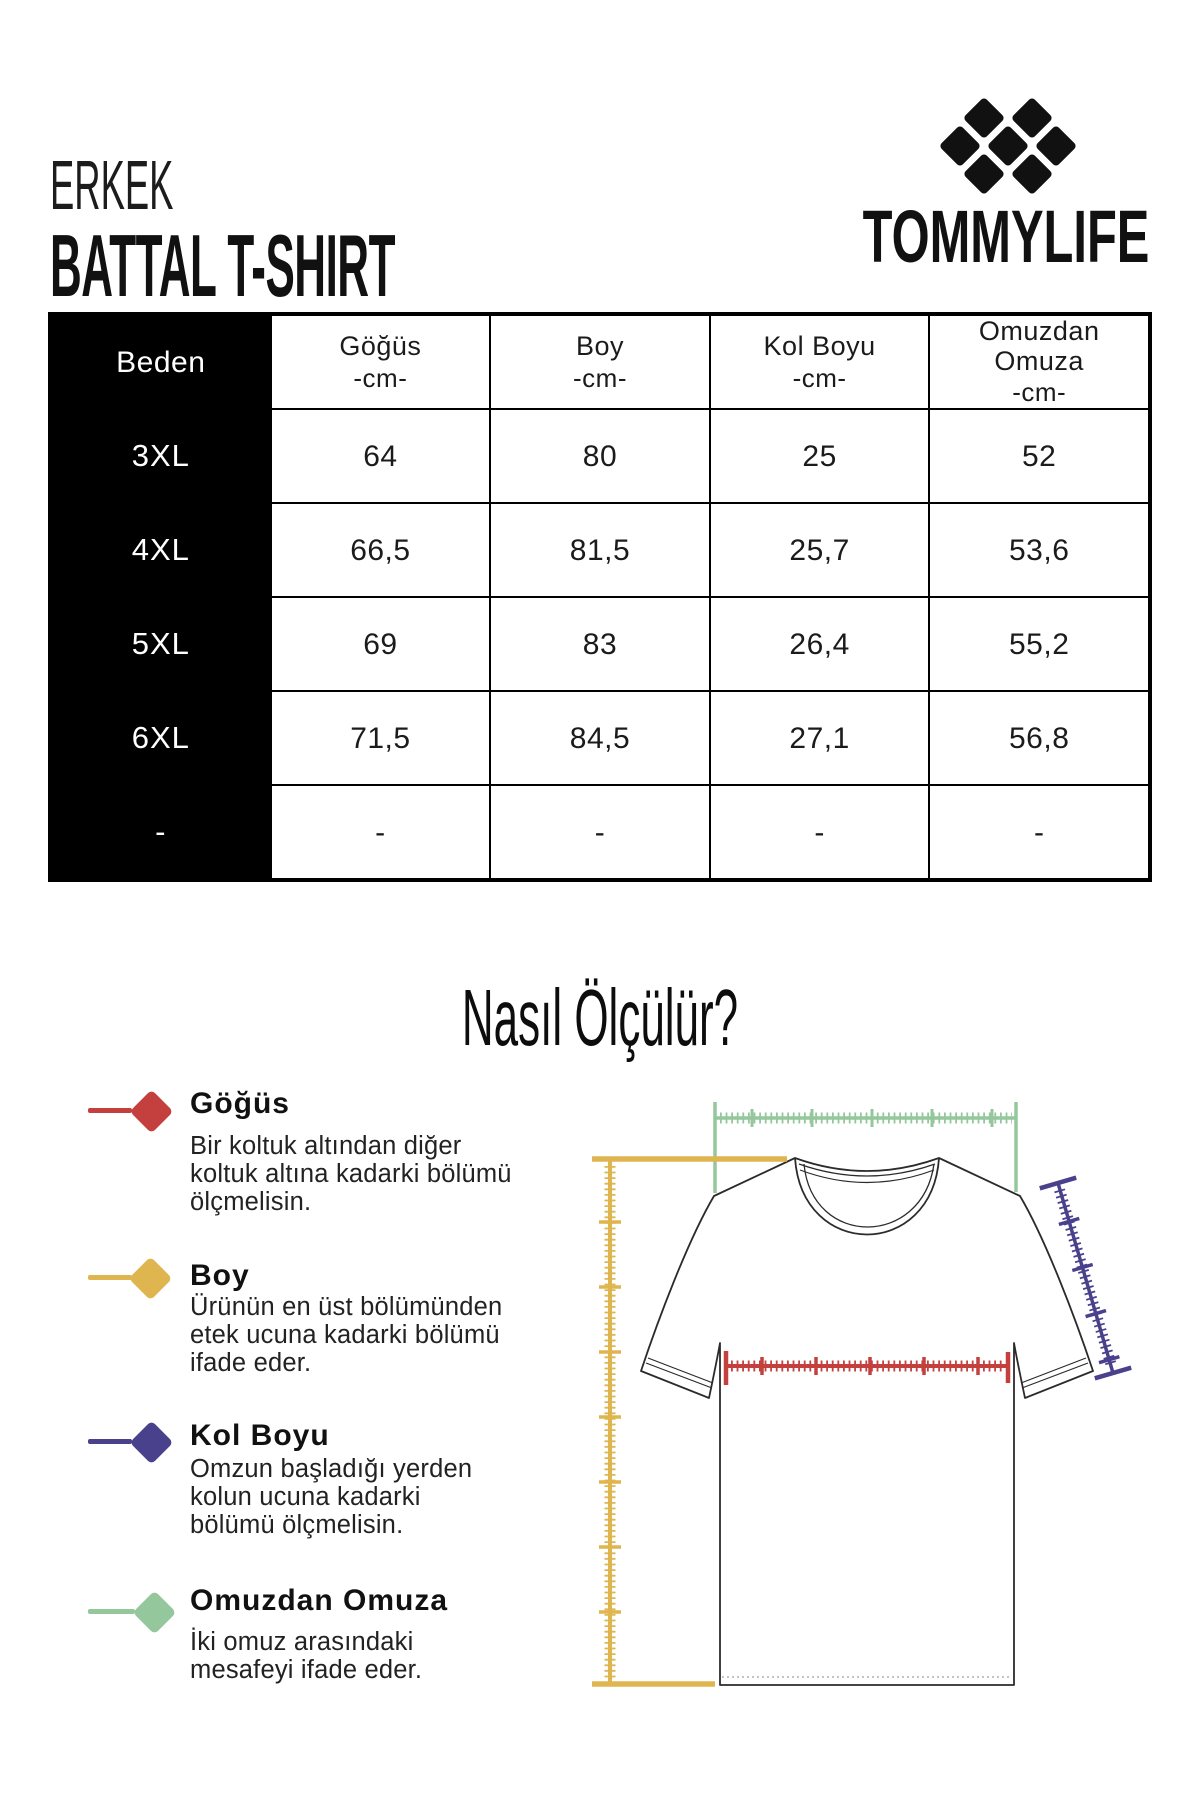  I want to click on table-value: 64, so click(380, 456).